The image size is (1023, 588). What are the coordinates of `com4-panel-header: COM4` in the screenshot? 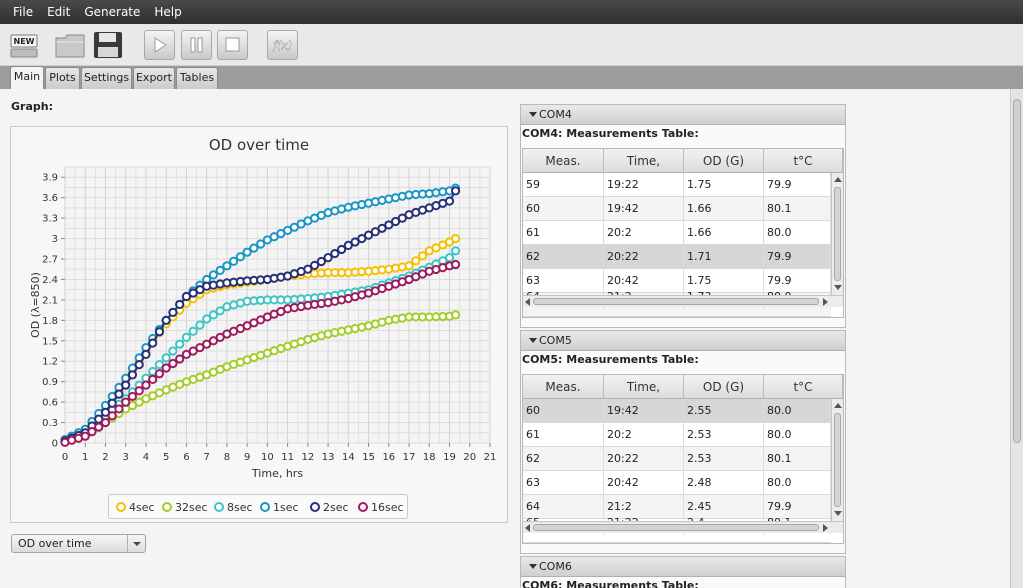 It's located at (683, 115).